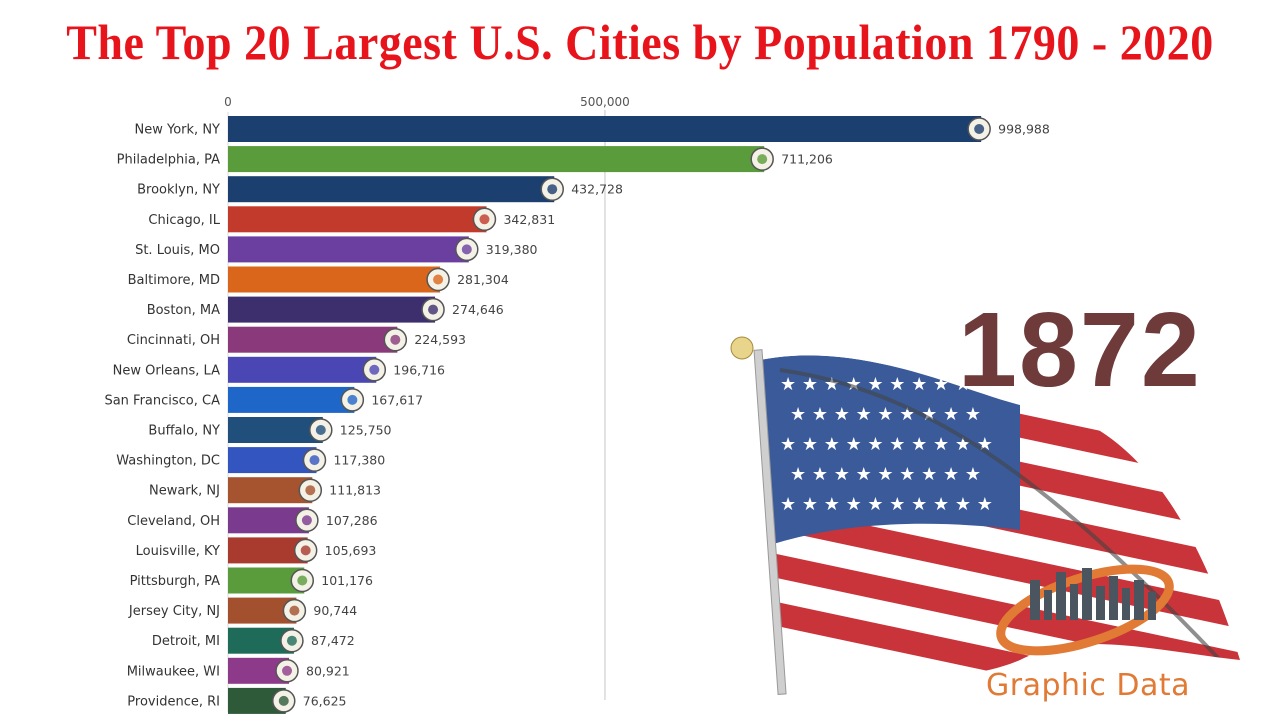 The width and height of the screenshot is (1280, 720). What do you see at coordinates (1080, 350) in the screenshot?
I see `year-display: 1872` at bounding box center [1080, 350].